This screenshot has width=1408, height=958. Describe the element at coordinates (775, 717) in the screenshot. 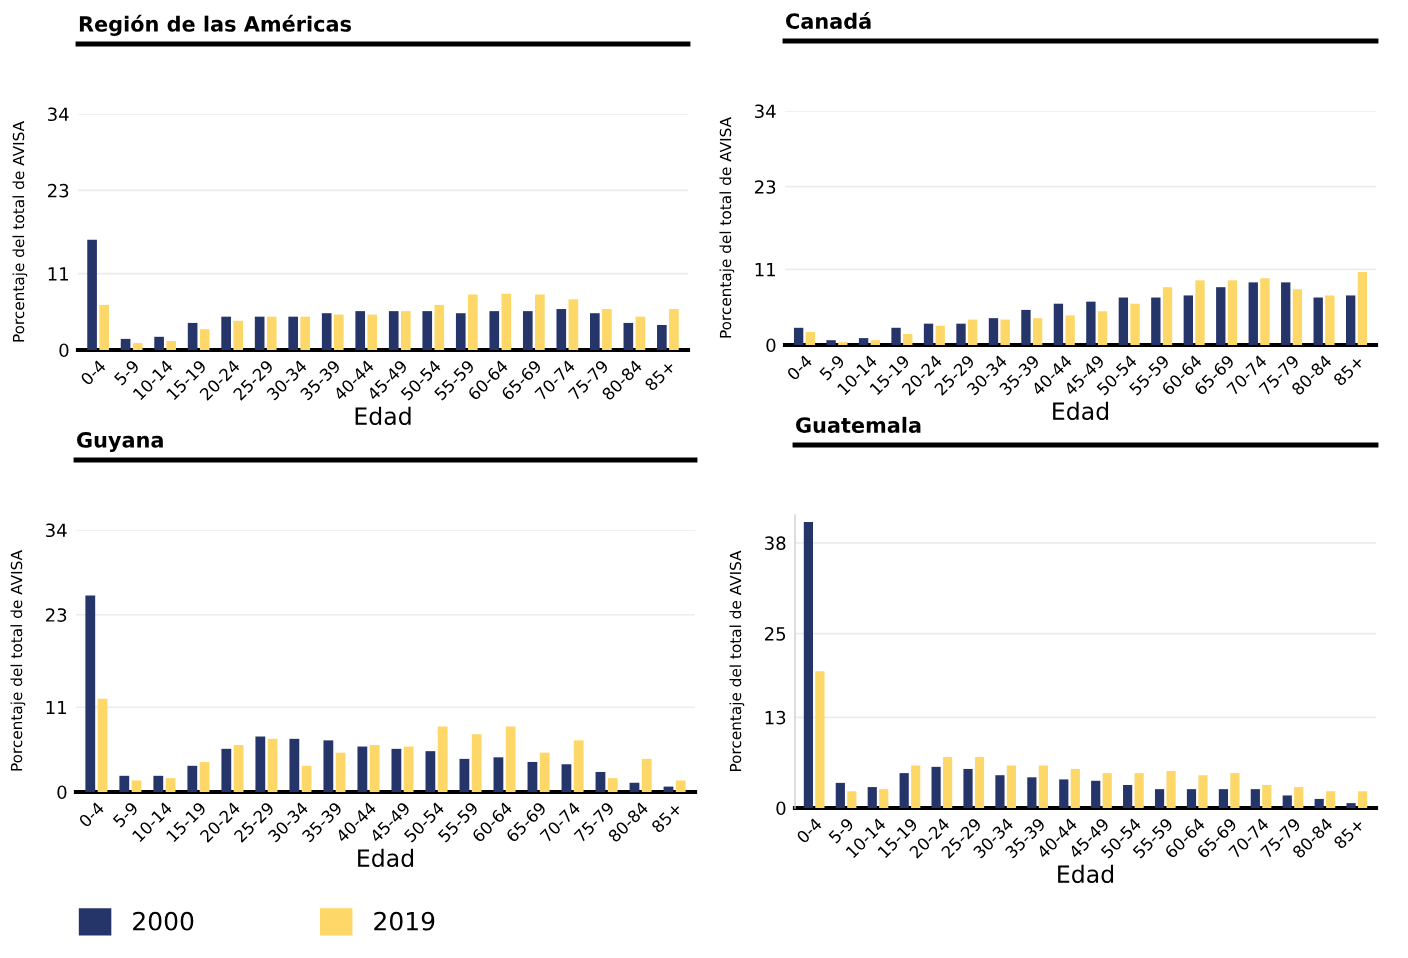

I see `y-tick-label: 13` at that location.